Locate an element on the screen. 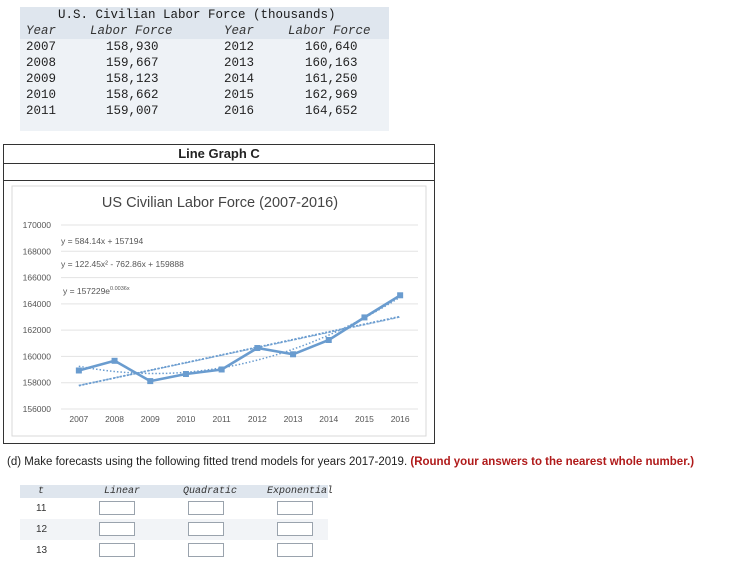 Image resolution: width=732 pixels, height=563 pixels. cell: 2010 is located at coordinates (41, 95).